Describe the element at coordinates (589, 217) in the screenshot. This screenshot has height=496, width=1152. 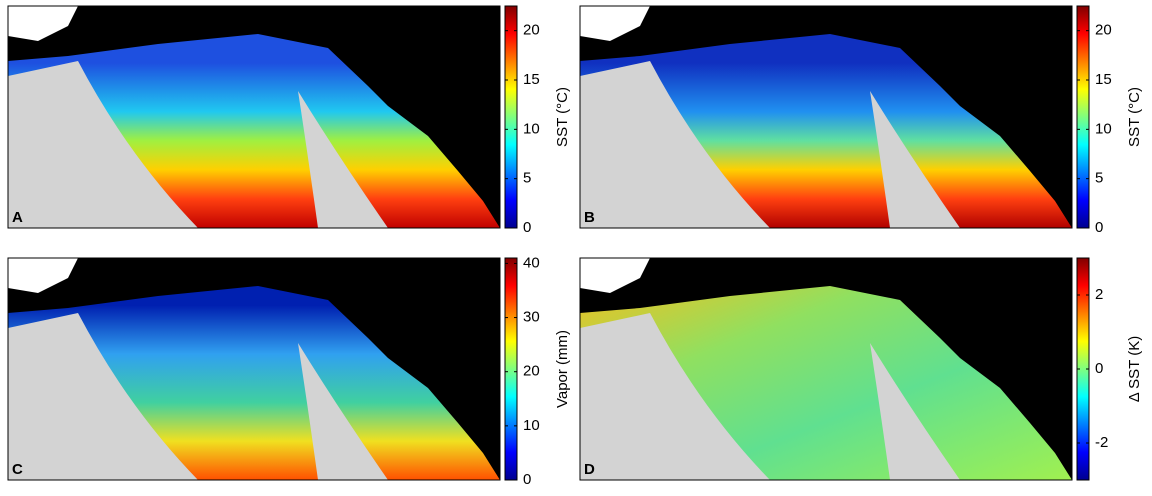
I see `panel-label: B` at that location.